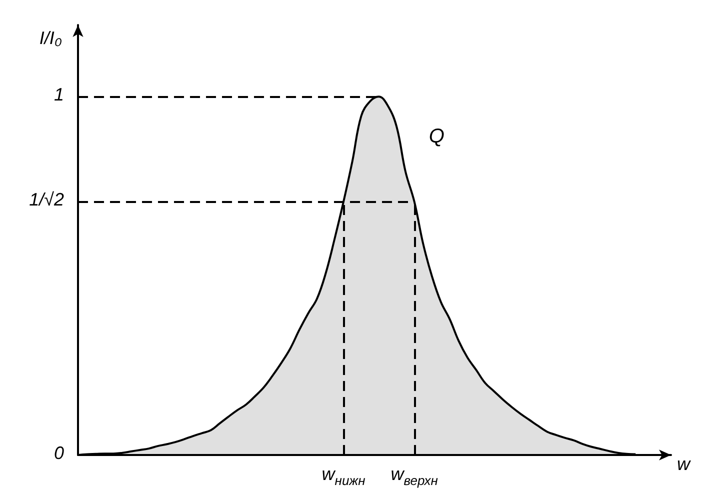 This screenshot has width=705, height=500. What do you see at coordinates (59, 94) in the screenshot?
I see `y-tick-label: 1` at bounding box center [59, 94].